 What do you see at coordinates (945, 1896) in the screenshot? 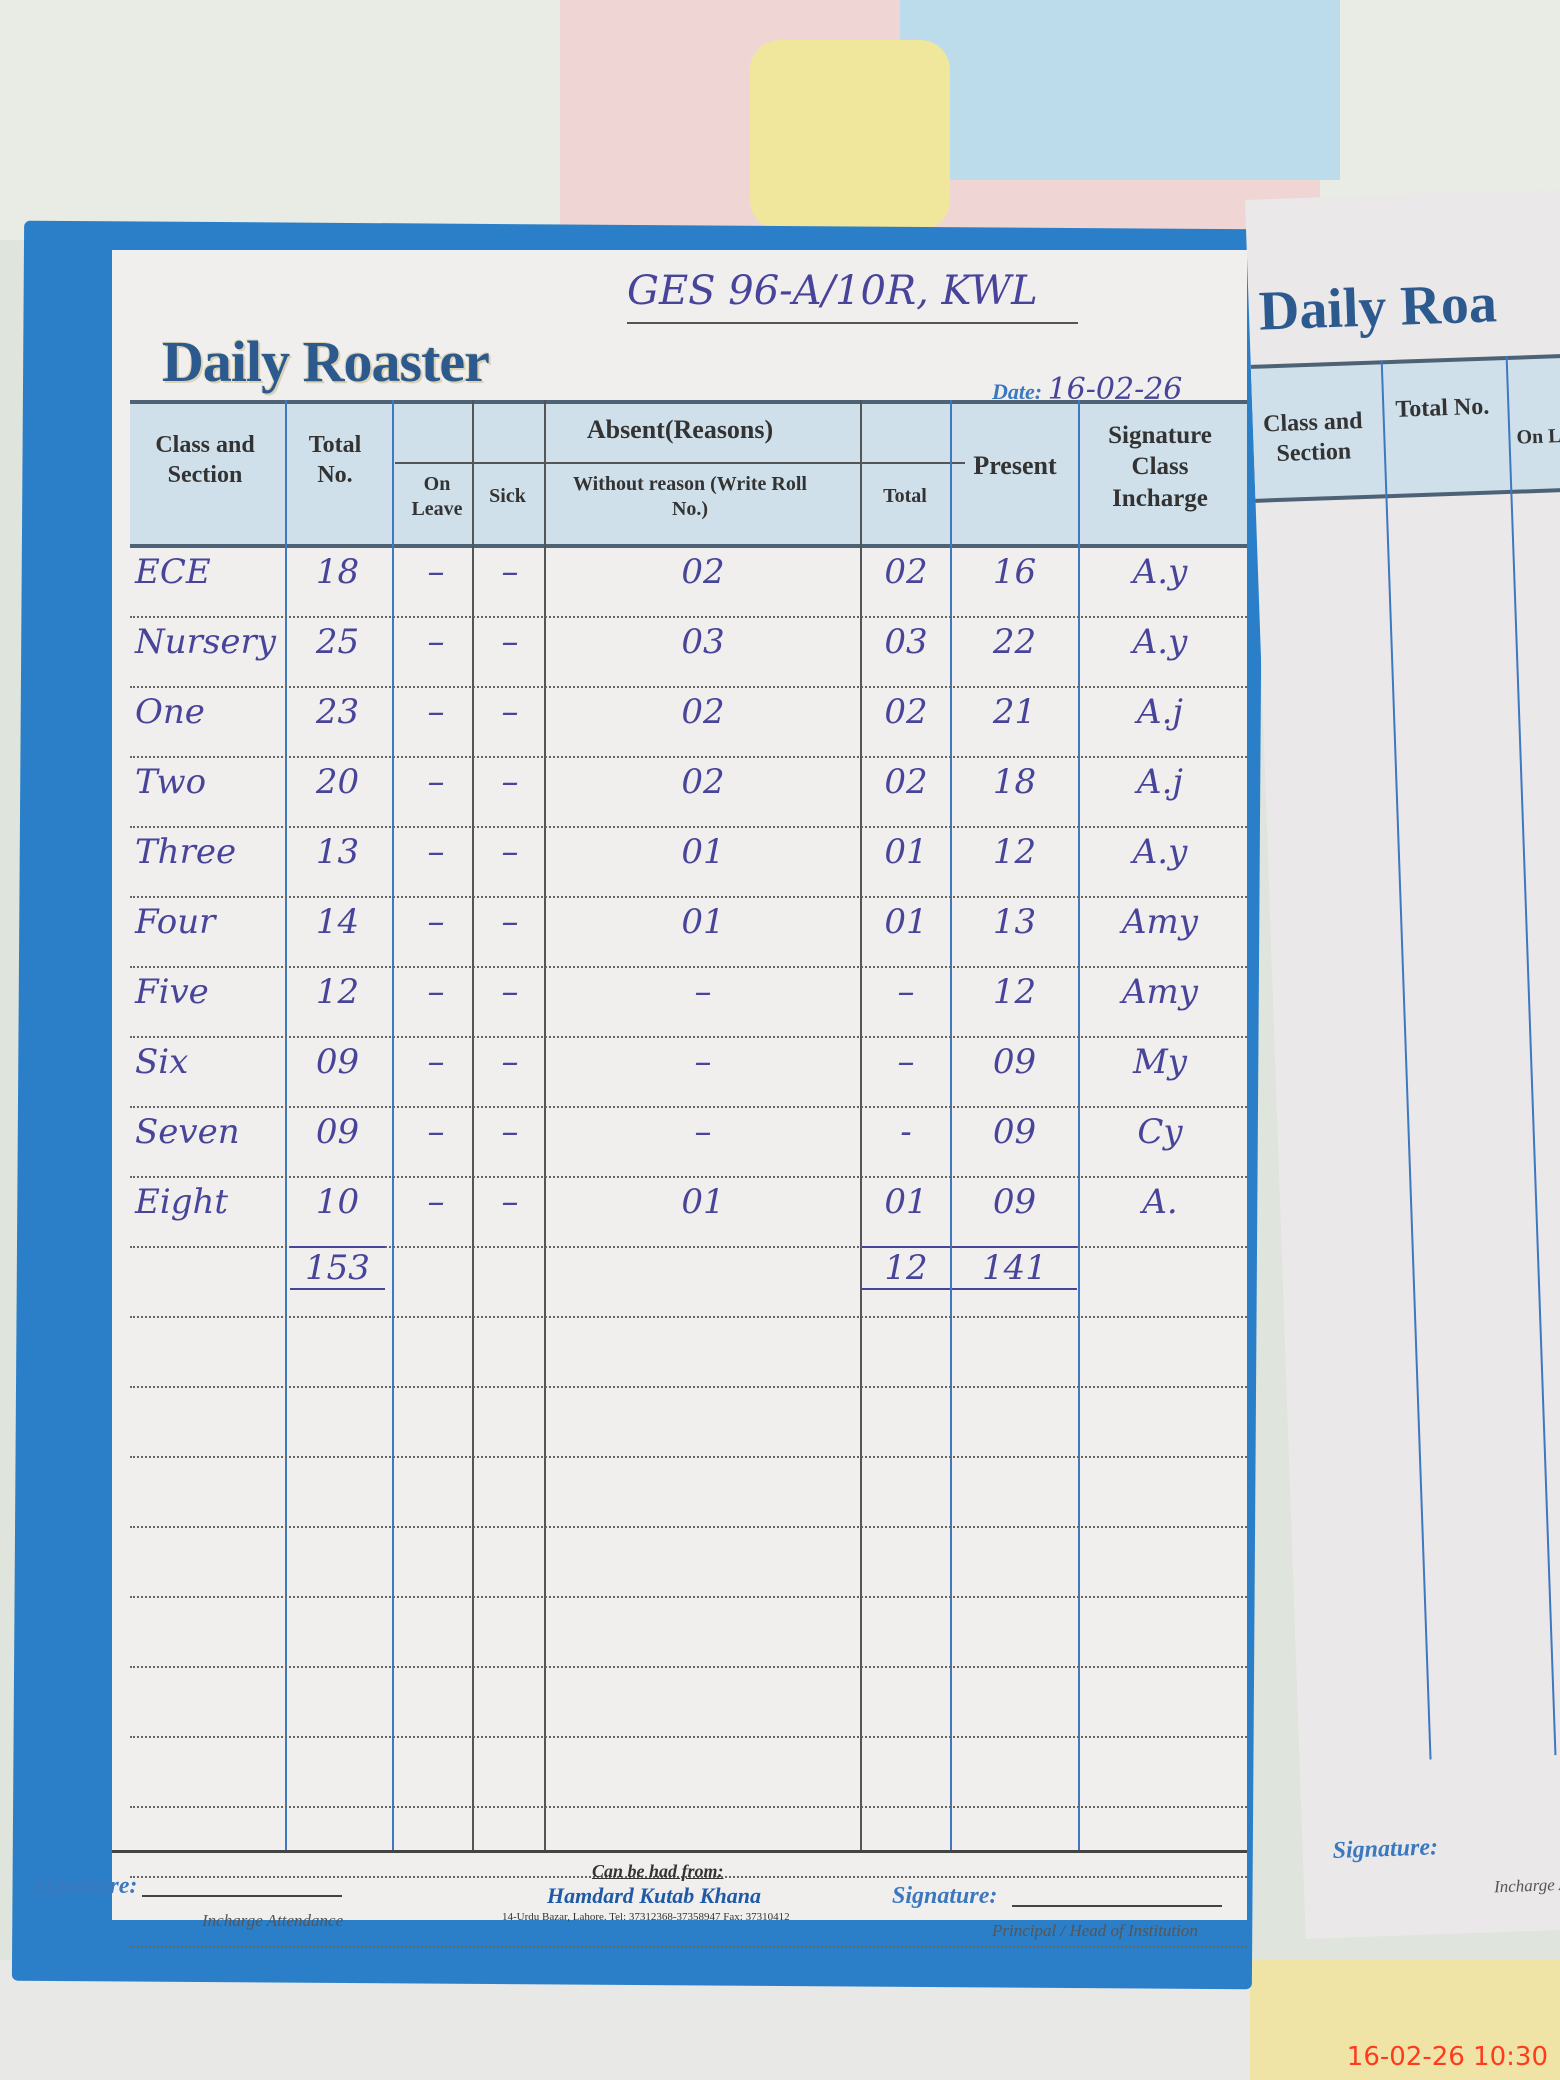
I see `principal-signature-label: Signature:` at bounding box center [945, 1896].